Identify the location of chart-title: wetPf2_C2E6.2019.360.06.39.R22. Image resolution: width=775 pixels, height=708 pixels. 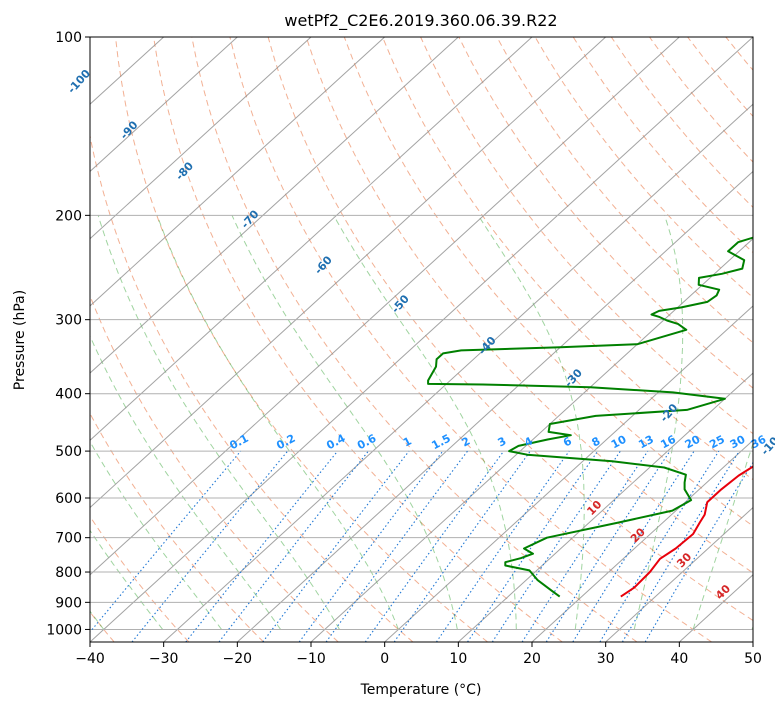
(420, 21).